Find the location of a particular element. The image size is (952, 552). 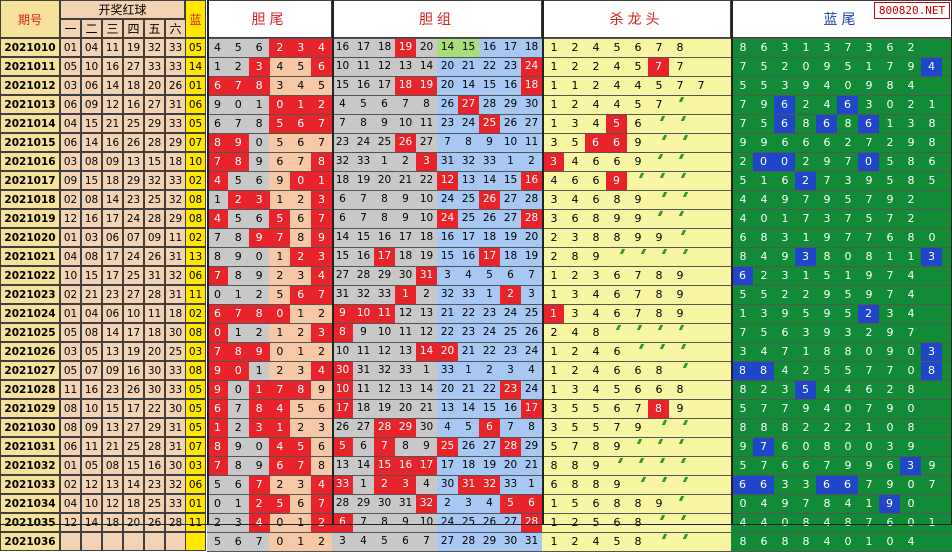

dan-zu-cell: 14 is located at coordinates (426, 389).